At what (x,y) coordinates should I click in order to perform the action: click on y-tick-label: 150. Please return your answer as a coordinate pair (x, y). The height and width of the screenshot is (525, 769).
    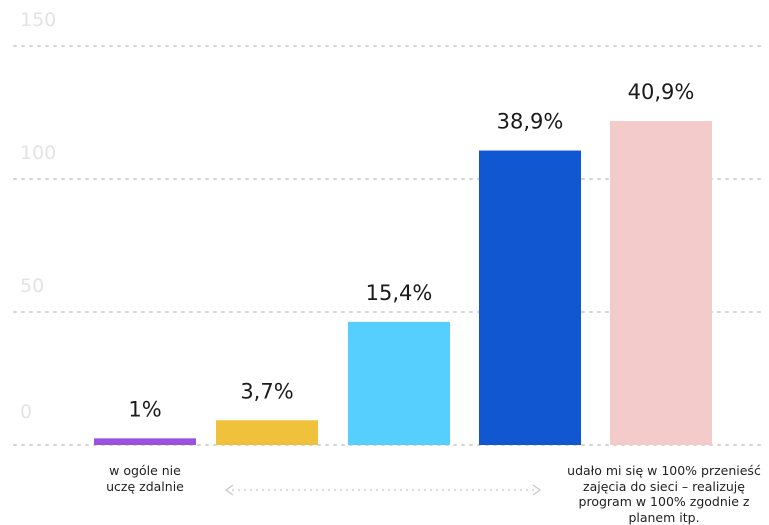
    Looking at the image, I should click on (38, 20).